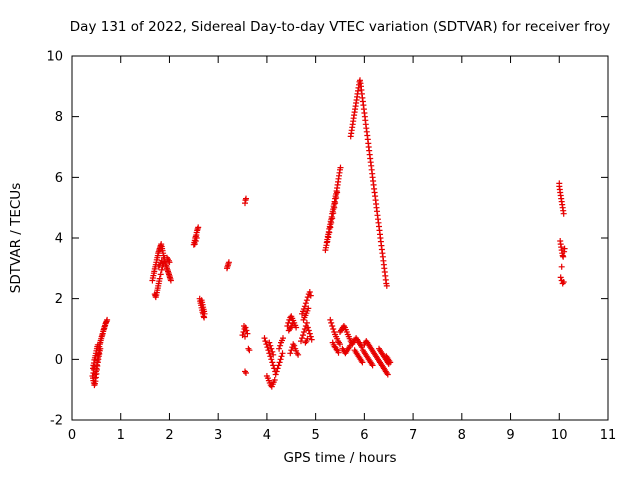  Describe the element at coordinates (339, 458) in the screenshot. I see `x-axis-label: GPS time / hours` at that location.